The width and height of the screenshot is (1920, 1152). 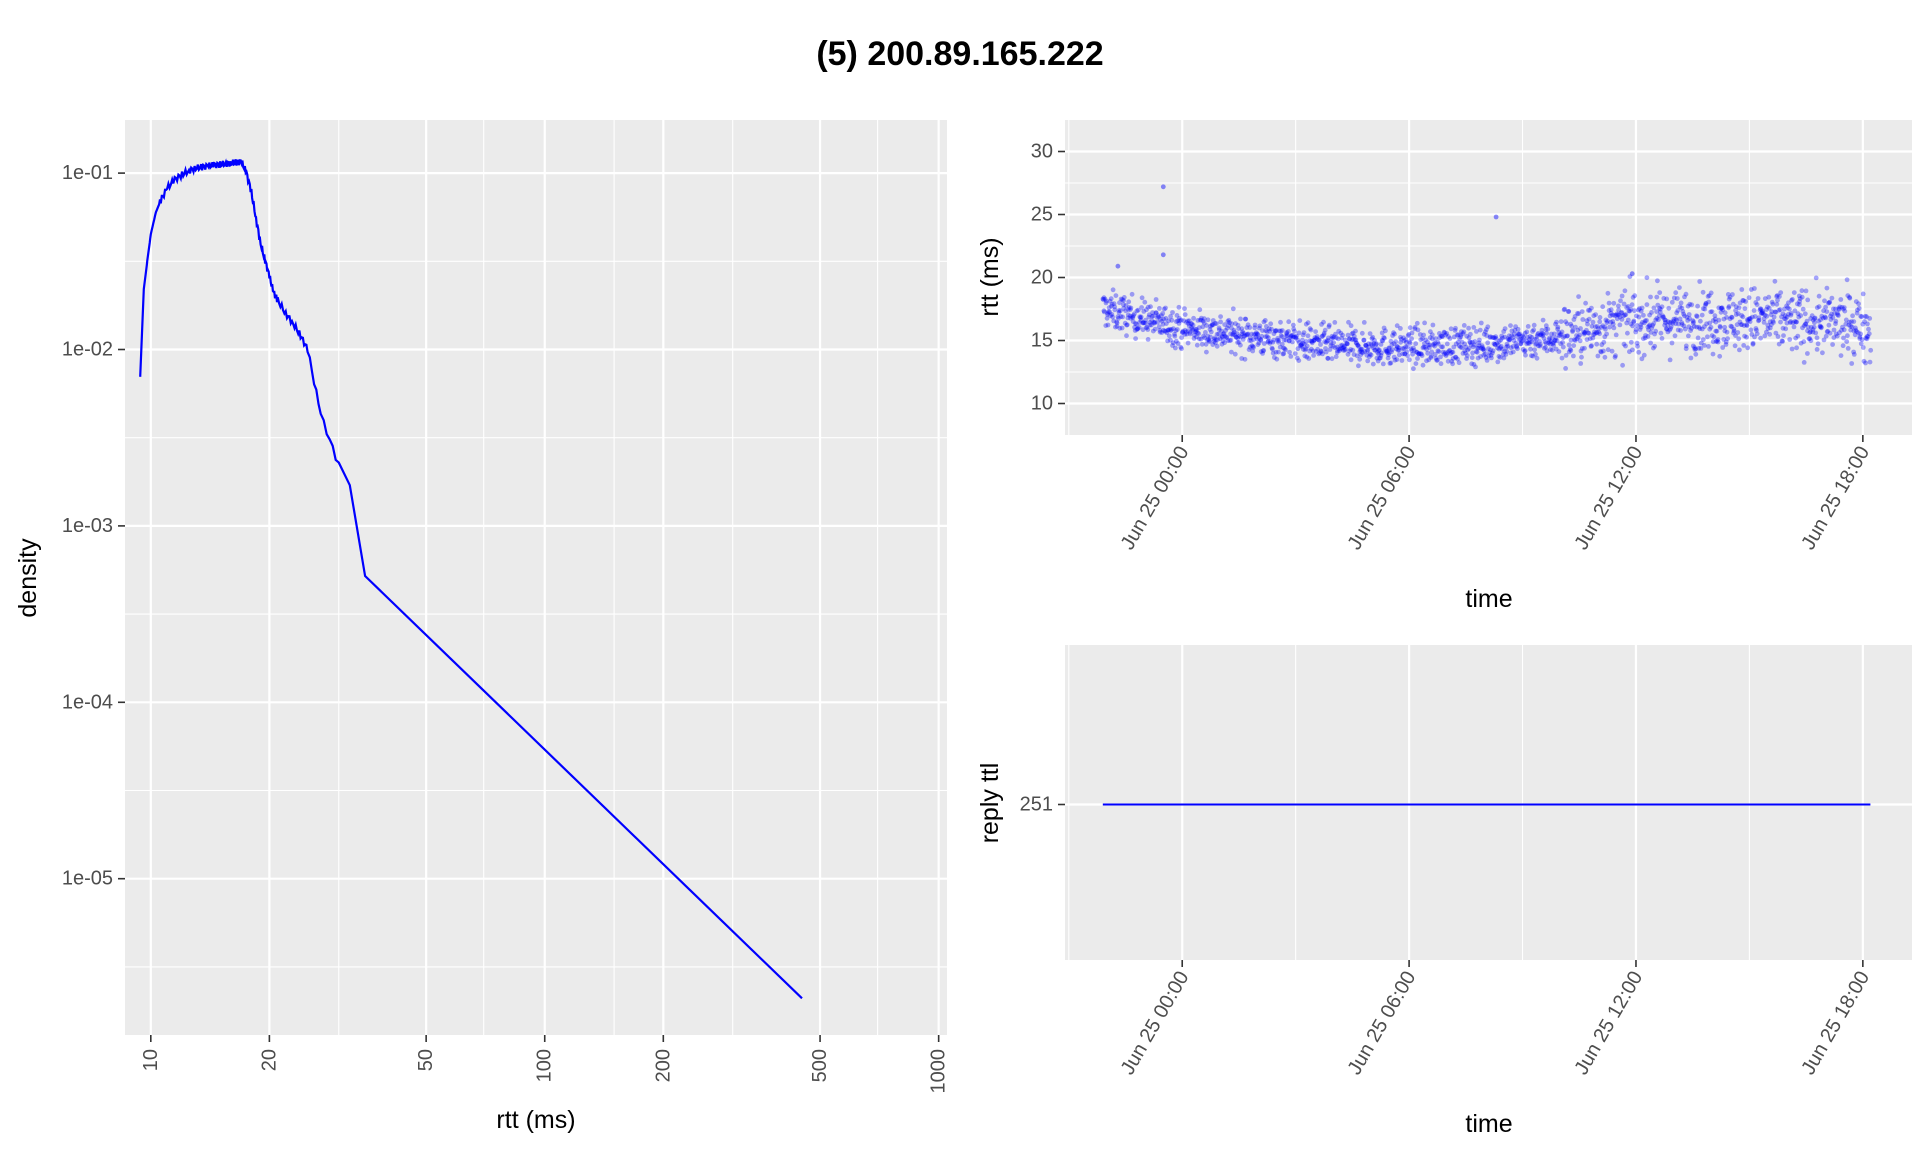 What do you see at coordinates (990, 803) in the screenshot?
I see `ttl-time-plot-y-label: reply ttl` at bounding box center [990, 803].